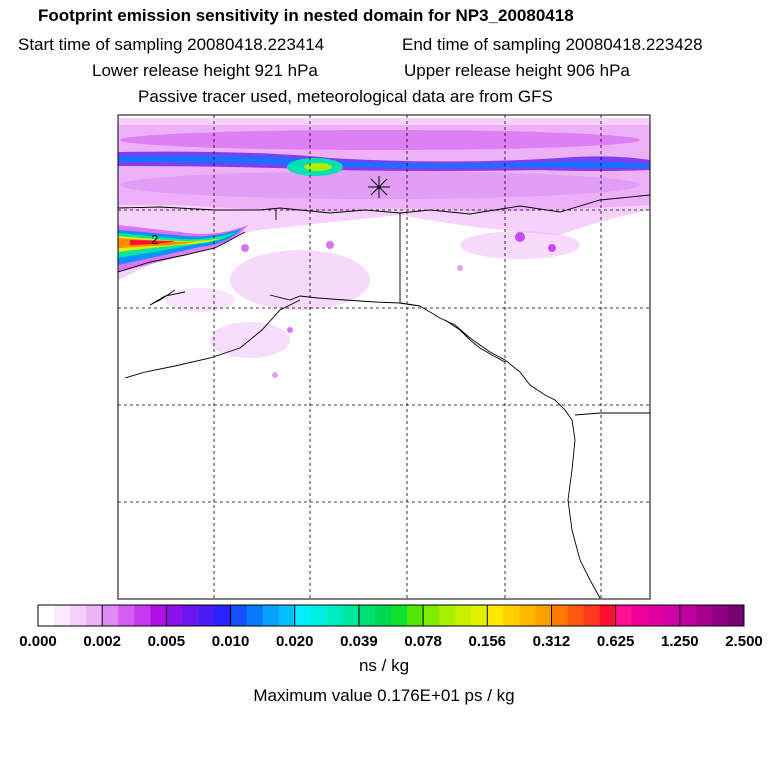 The image size is (768, 768). Describe the element at coordinates (487, 641) in the screenshot. I see `colorbar-tick-label: 0.156` at that location.